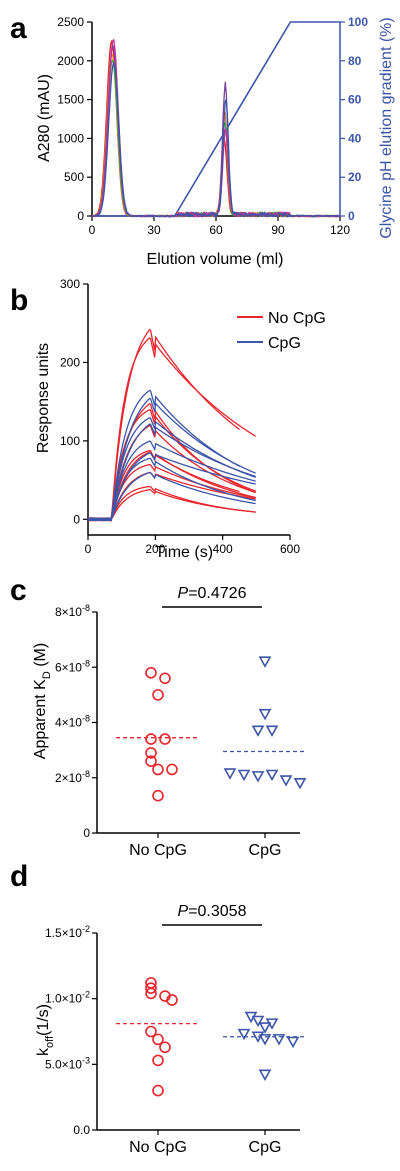 This screenshot has height=1171, width=400. I want to click on panel-d-points, so click(211, 1037).